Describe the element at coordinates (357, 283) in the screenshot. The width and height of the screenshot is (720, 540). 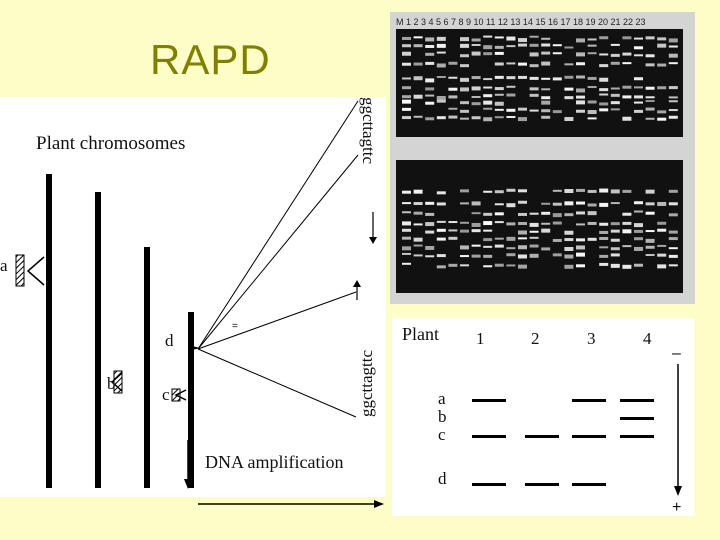
I see `primer-bottom-arrowhead` at that location.